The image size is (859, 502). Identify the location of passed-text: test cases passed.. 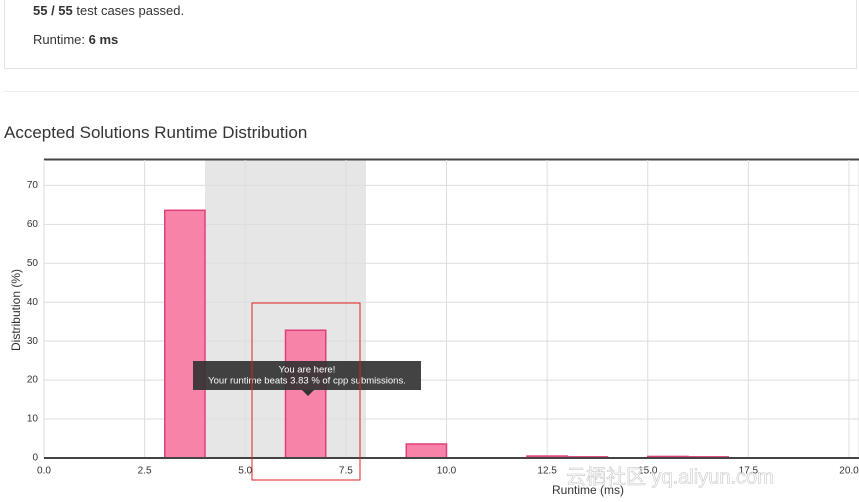
(130, 10).